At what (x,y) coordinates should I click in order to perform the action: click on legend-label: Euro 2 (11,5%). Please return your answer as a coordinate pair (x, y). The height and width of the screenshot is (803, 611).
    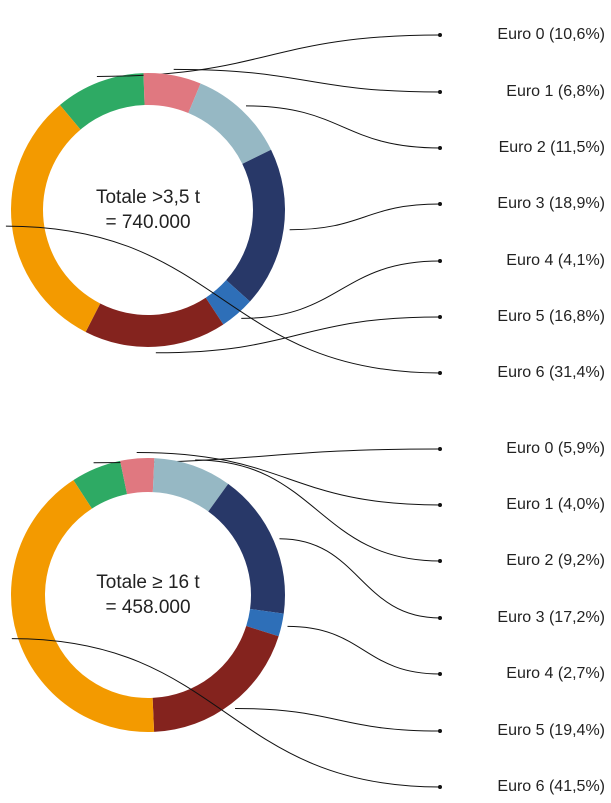
    Looking at the image, I should click on (552, 147).